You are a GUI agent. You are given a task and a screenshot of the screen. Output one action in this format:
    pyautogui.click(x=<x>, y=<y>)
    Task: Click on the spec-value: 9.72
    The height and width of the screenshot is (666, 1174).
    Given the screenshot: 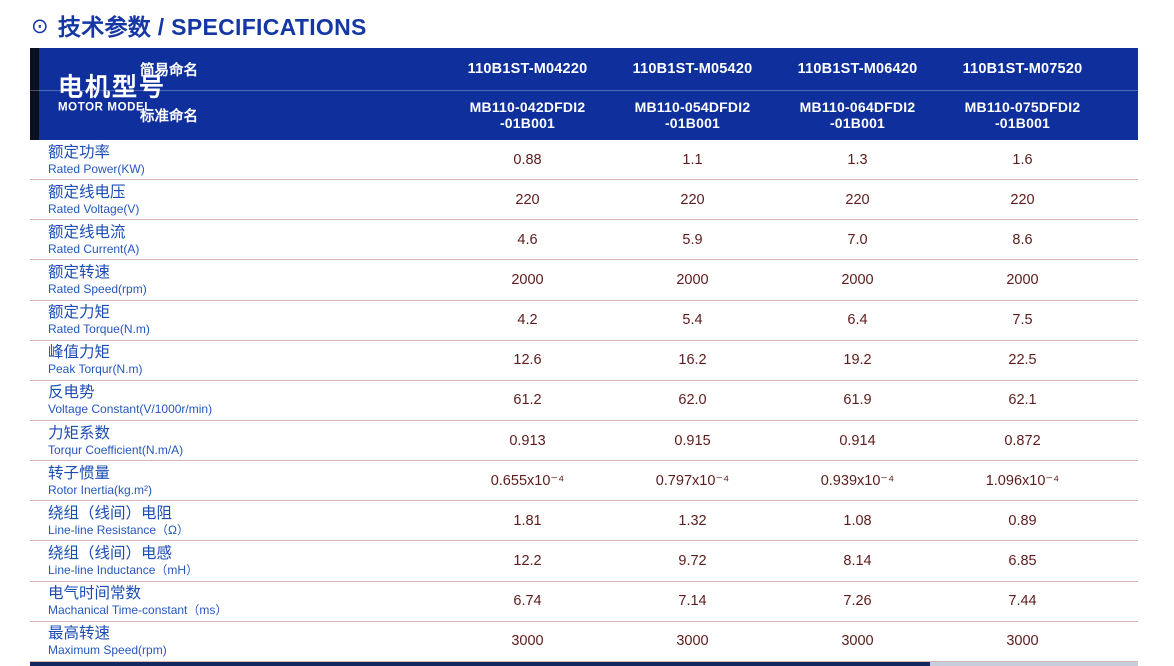 What is the action you would take?
    pyautogui.click(x=692, y=560)
    